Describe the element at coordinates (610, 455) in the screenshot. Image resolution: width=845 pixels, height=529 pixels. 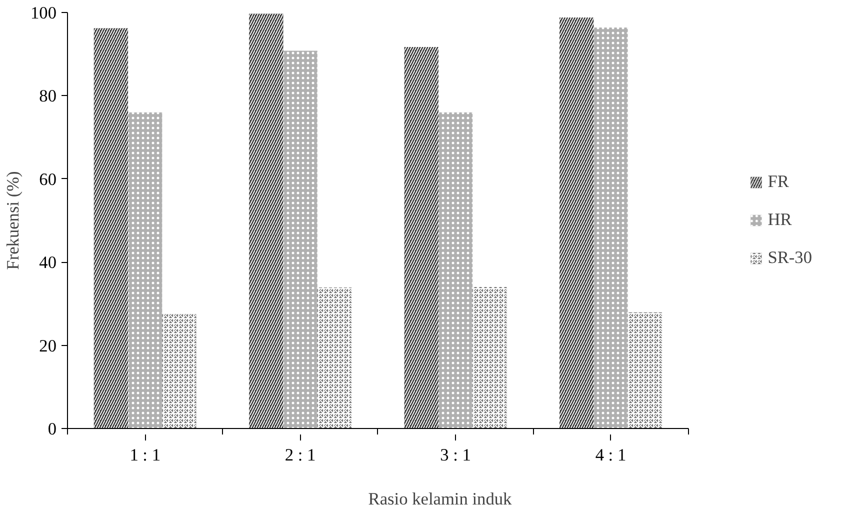
I see `x-tick-label: 4 : 1` at that location.